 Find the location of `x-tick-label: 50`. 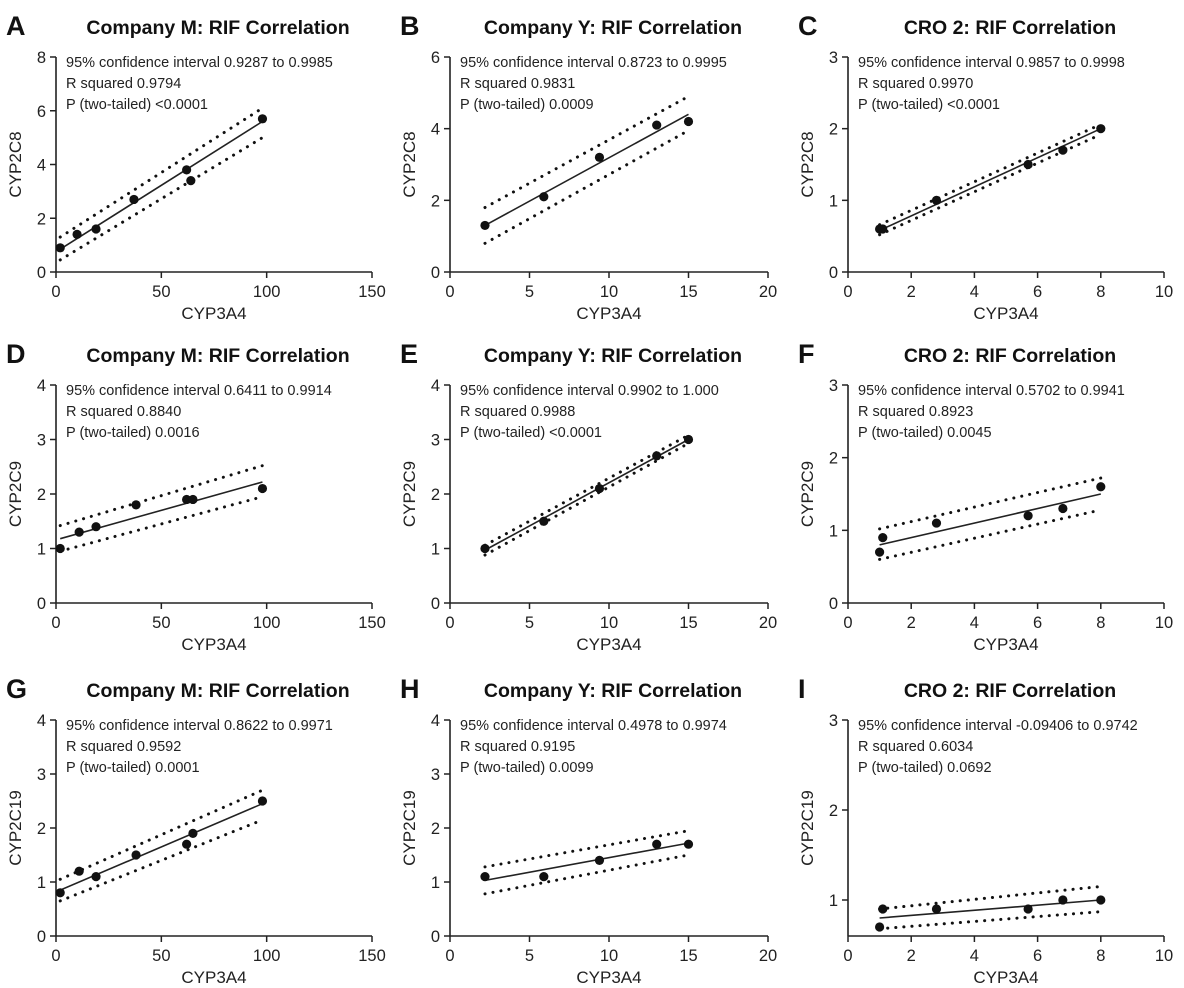

x-tick-label: 50 is located at coordinates (161, 956).